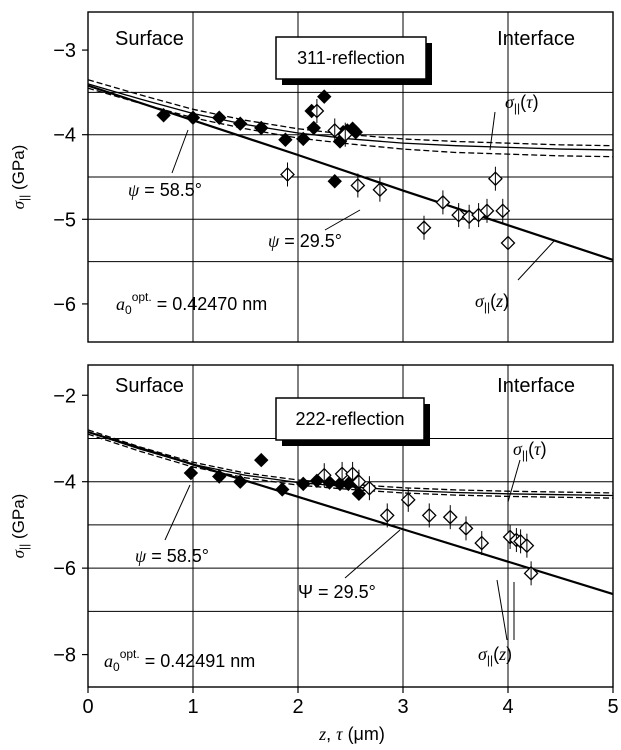  What do you see at coordinates (350, 702) in the screenshot?
I see `x-axis-ticks: 0 1 2 3 4 5` at bounding box center [350, 702].